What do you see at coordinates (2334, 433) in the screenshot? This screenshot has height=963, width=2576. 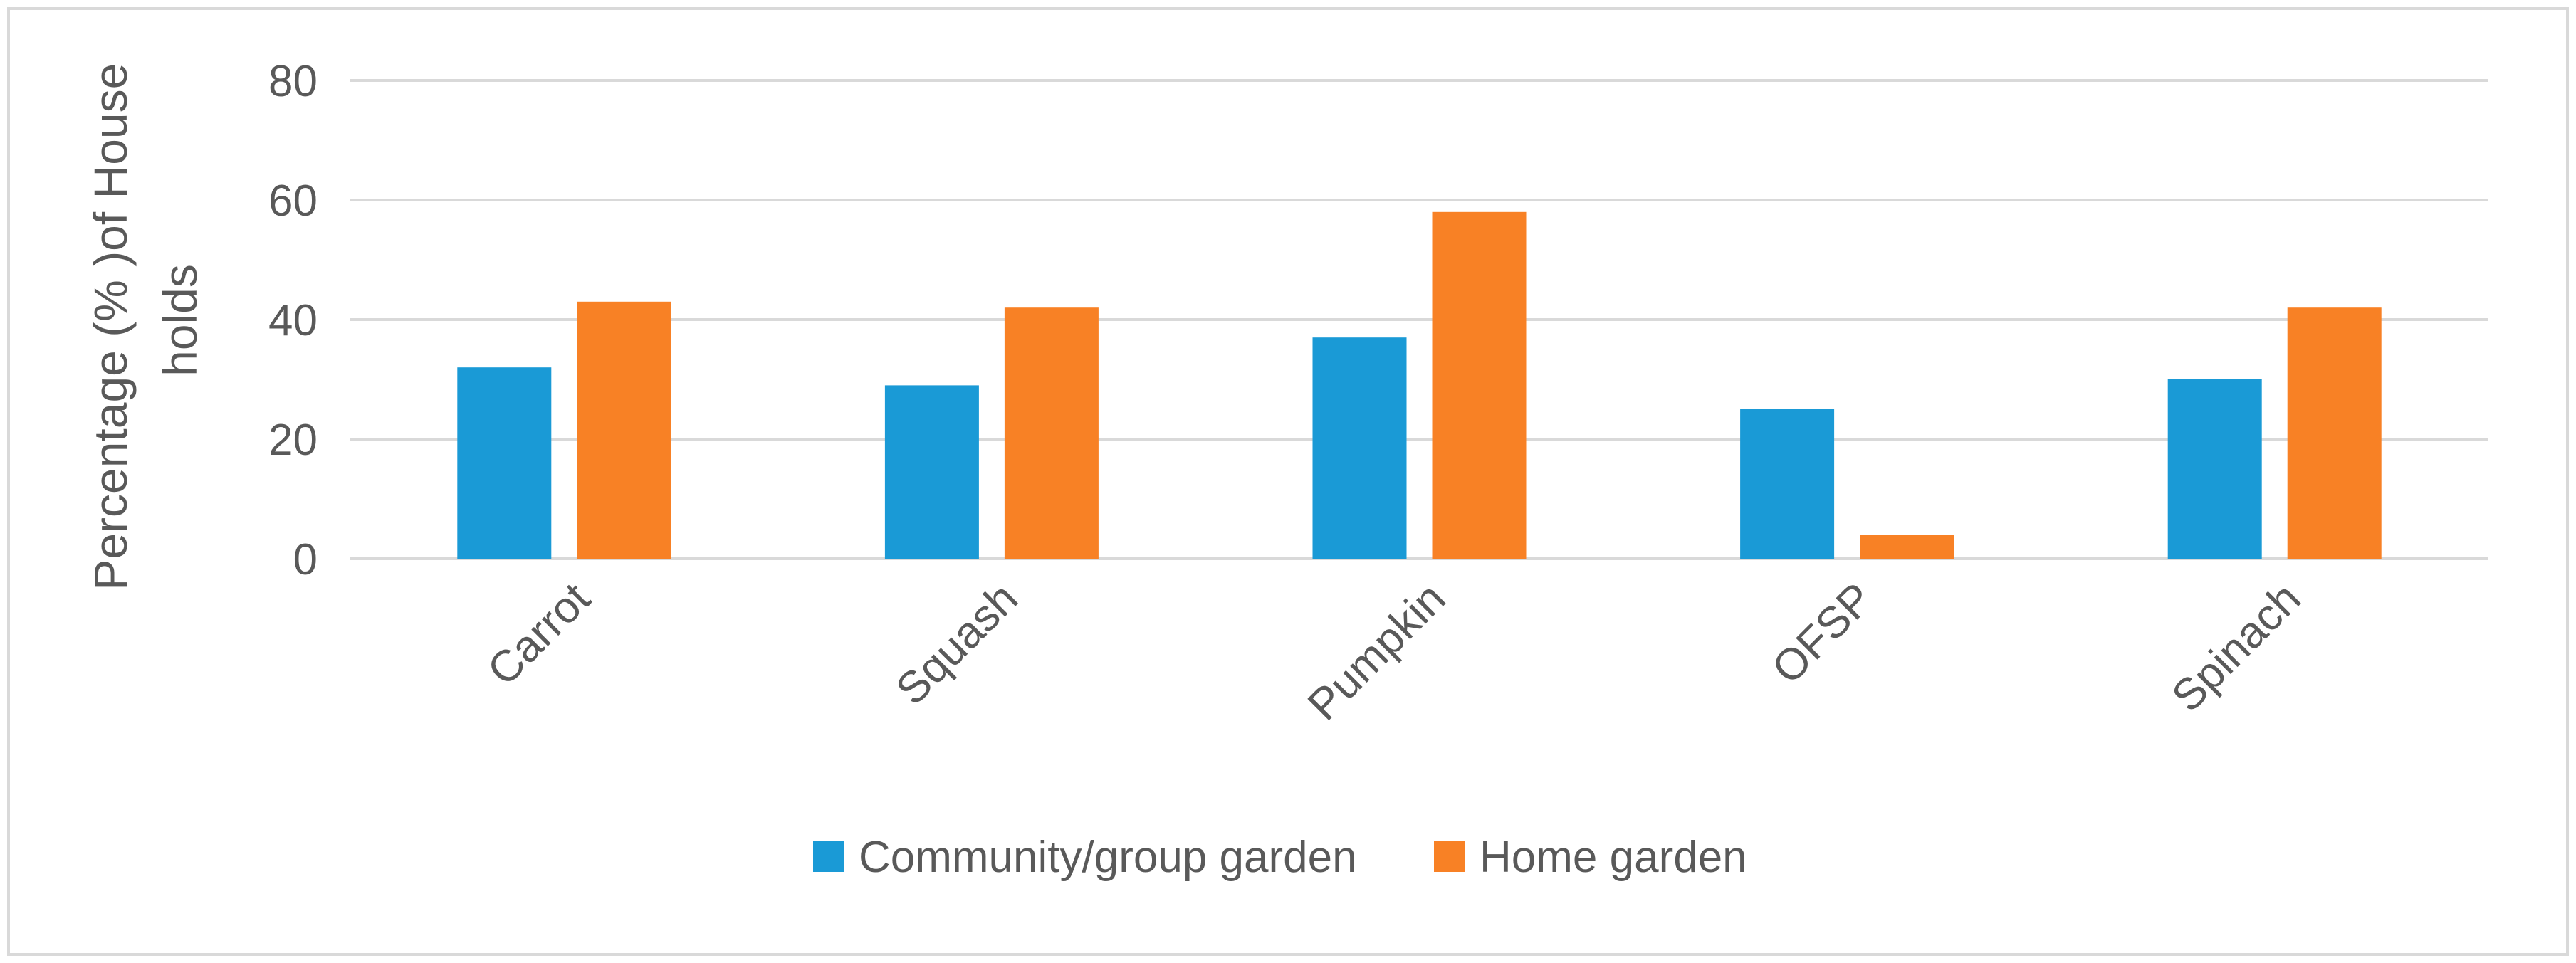 I see `bar-spinach-home-garden` at bounding box center [2334, 433].